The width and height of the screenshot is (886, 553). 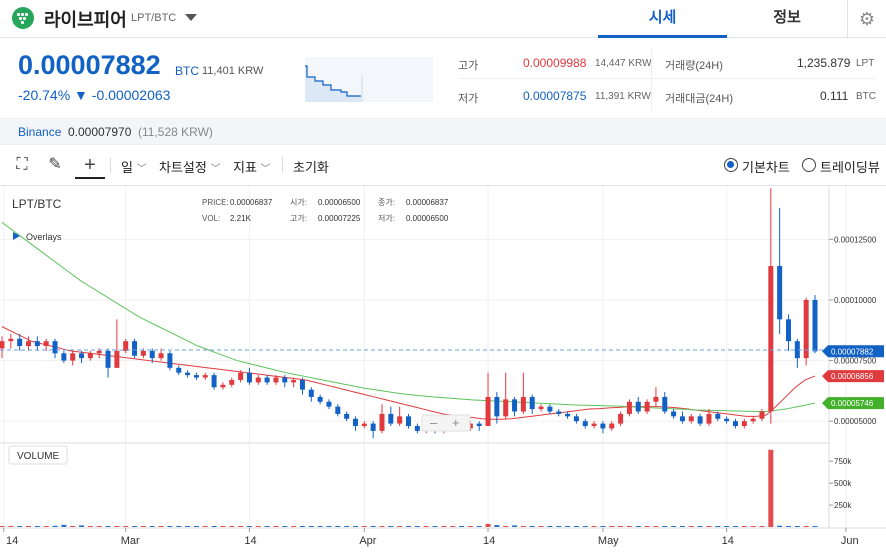 What do you see at coordinates (40, 132) in the screenshot?
I see `exchange-name: Binance` at bounding box center [40, 132].